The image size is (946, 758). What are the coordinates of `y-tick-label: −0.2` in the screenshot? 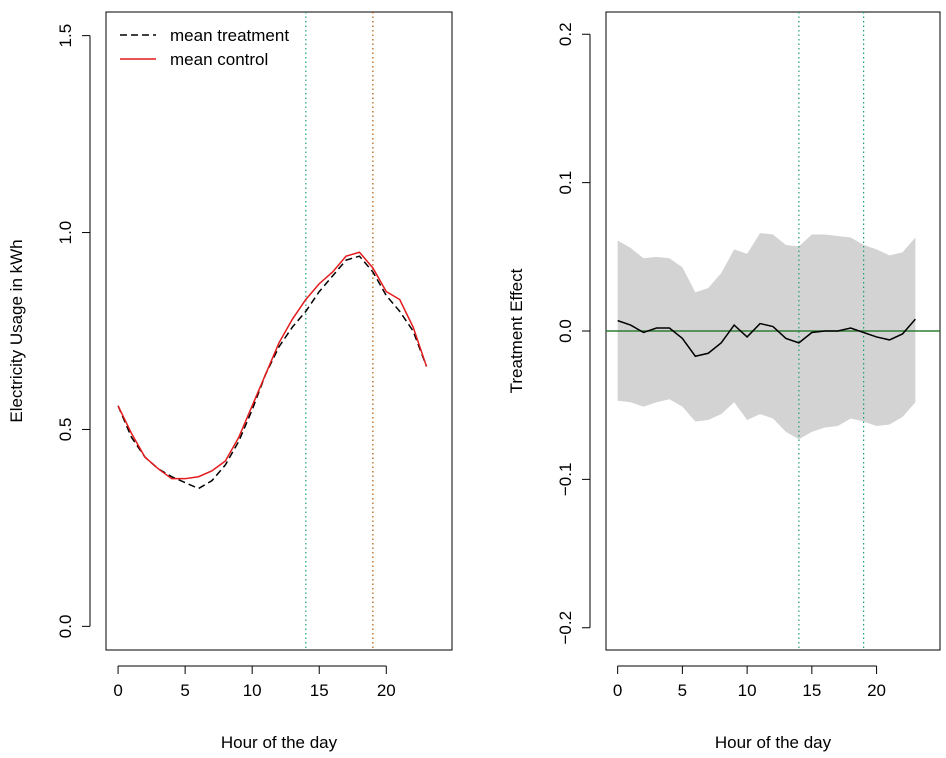 It's located at (565, 628).